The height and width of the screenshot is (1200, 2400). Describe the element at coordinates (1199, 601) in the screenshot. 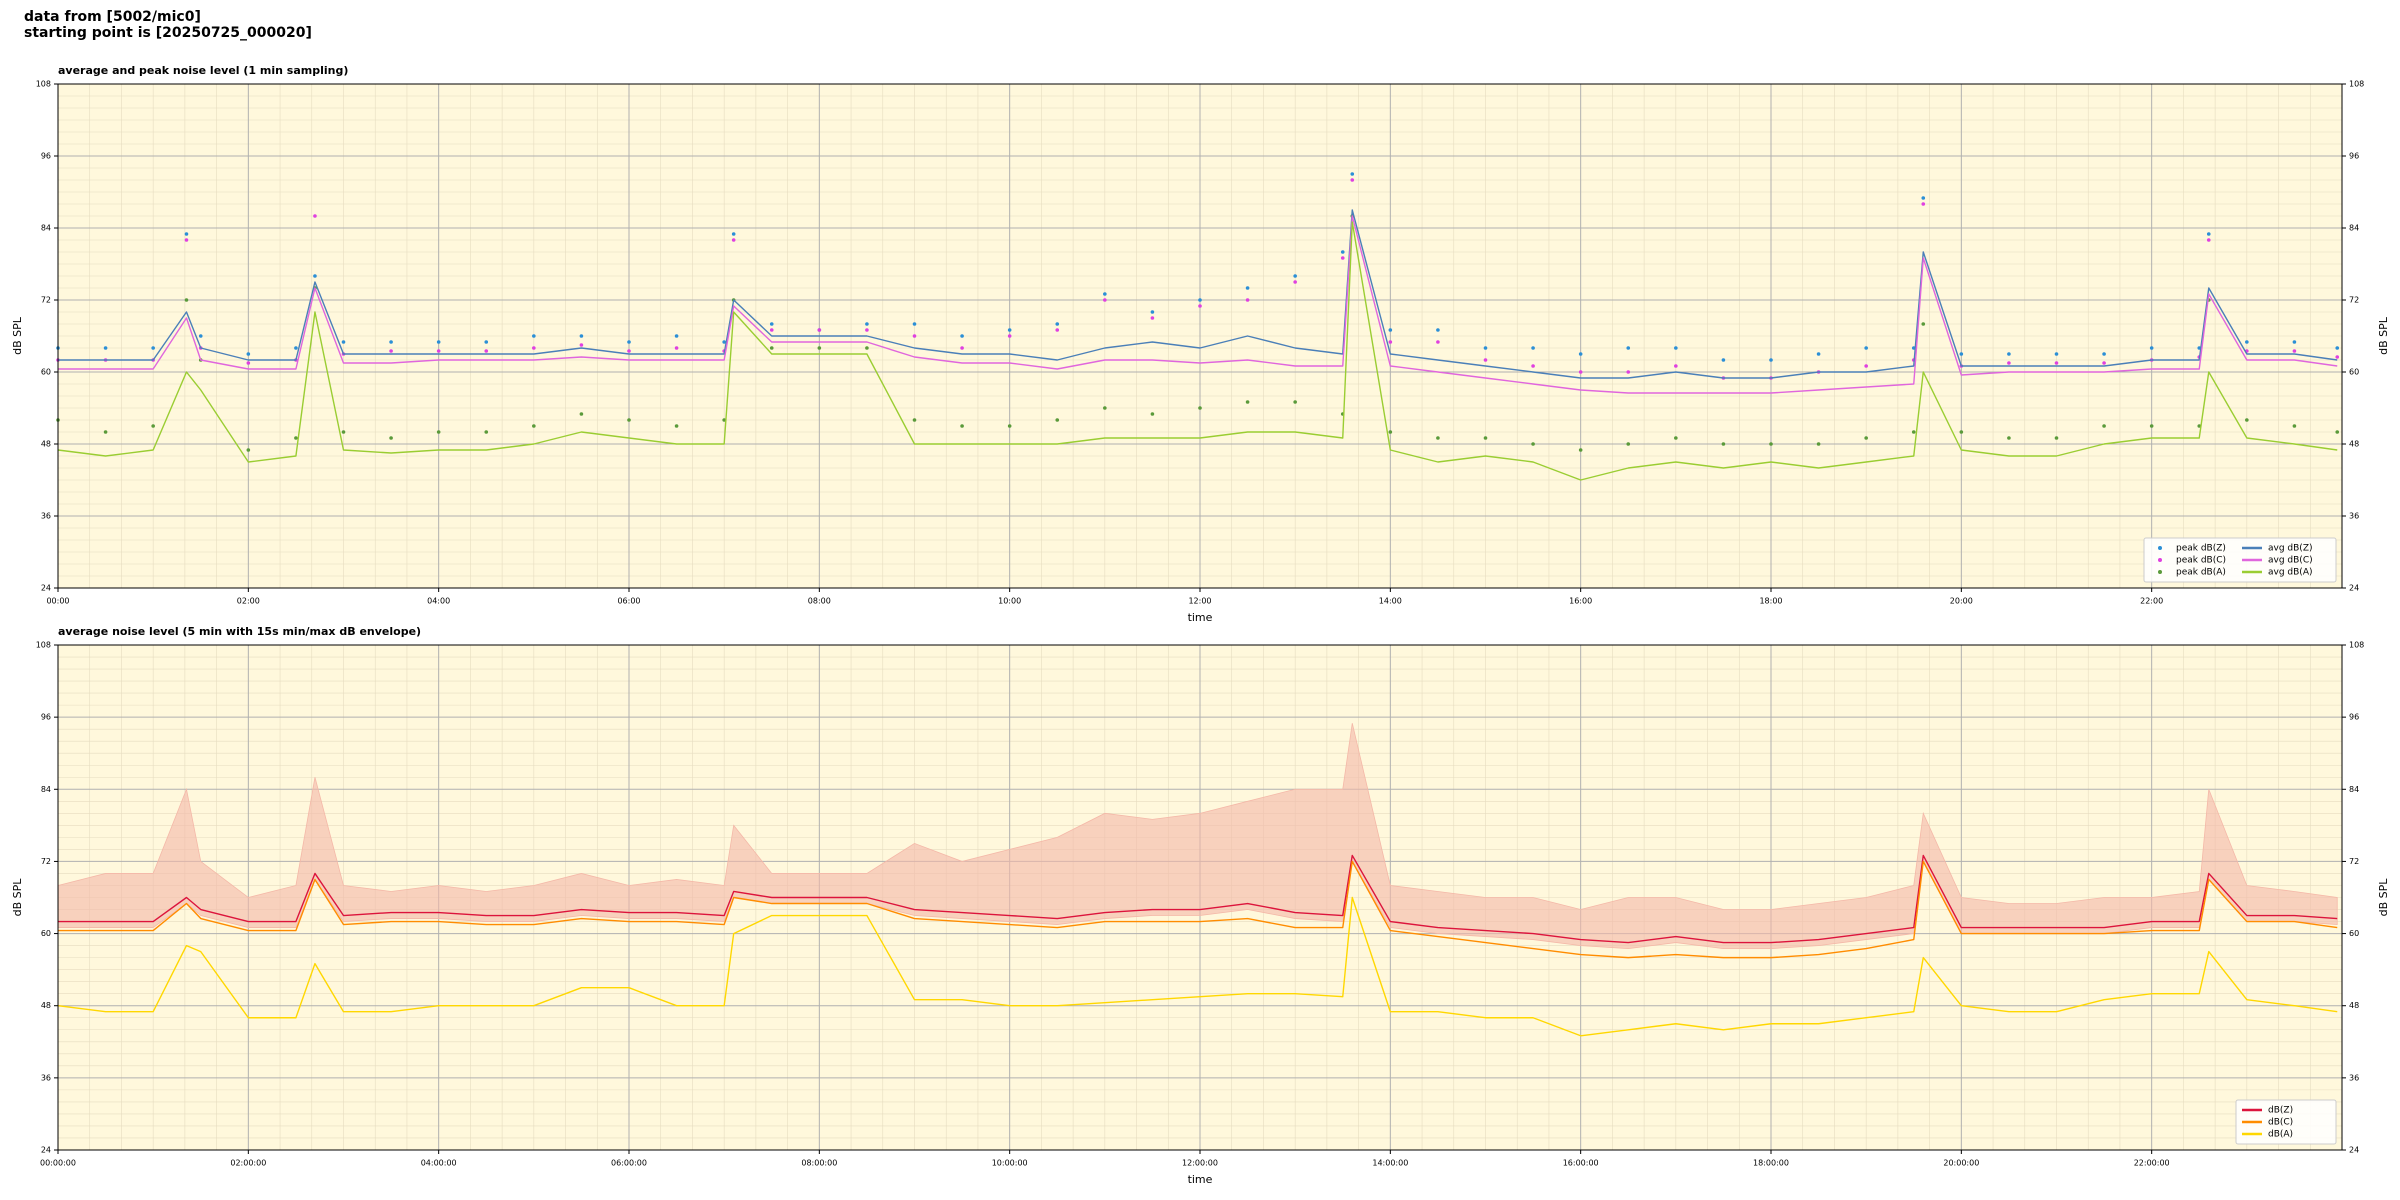

I see `x-tick-label: 12:00` at that location.